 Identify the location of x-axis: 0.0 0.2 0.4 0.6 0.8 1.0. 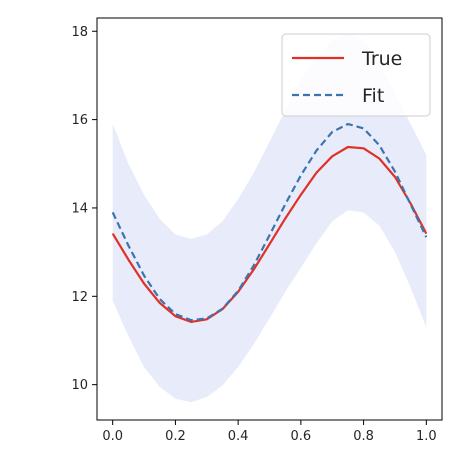
(269, 432).